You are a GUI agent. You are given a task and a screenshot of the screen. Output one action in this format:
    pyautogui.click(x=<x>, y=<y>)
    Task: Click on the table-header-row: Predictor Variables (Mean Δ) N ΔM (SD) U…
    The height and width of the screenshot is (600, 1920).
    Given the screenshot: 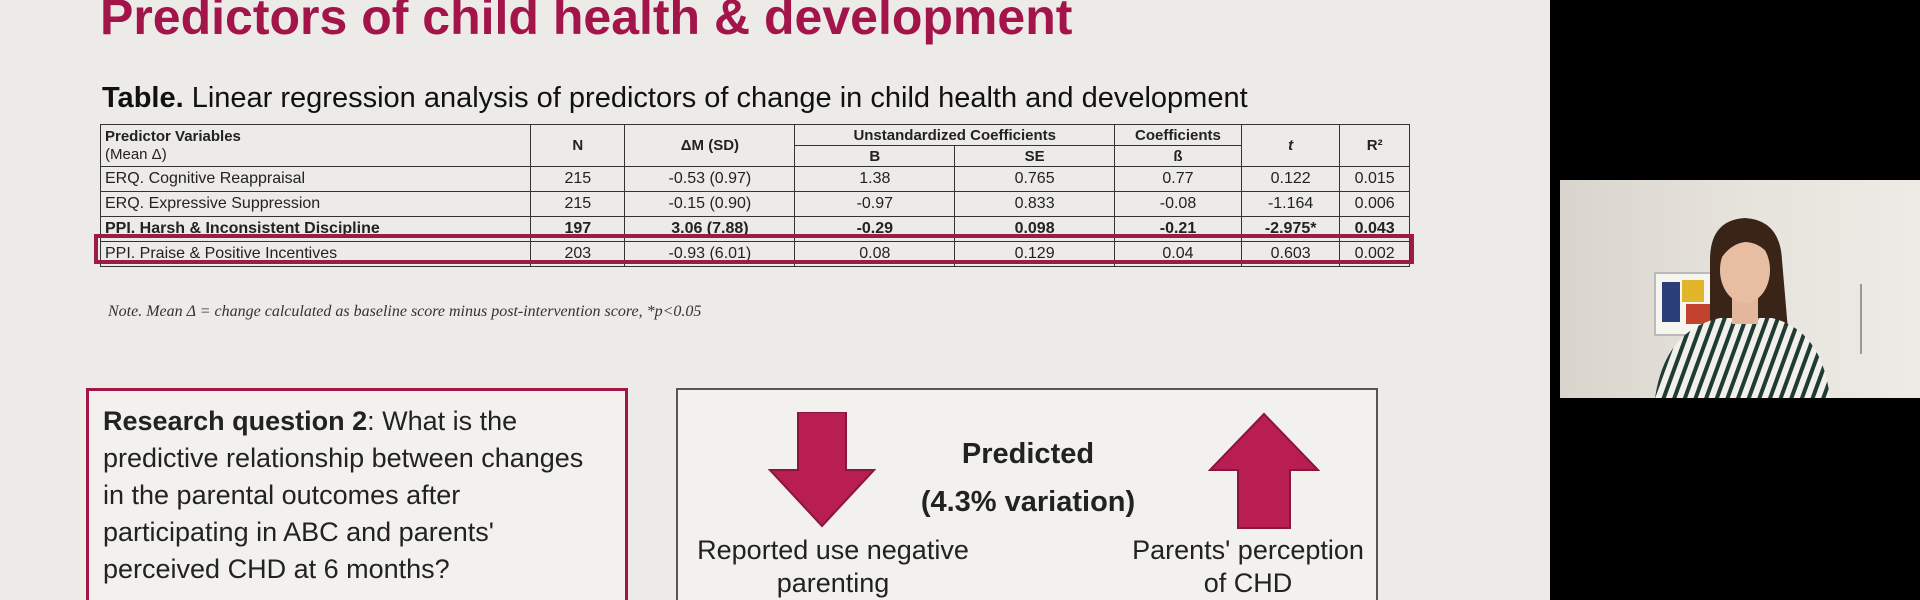 What is the action you would take?
    pyautogui.click(x=754, y=145)
    